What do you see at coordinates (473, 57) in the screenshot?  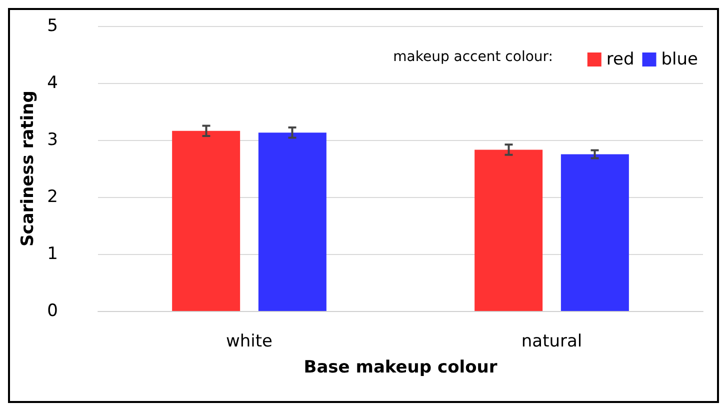 I see `legend-title: makeup accent colour:` at bounding box center [473, 57].